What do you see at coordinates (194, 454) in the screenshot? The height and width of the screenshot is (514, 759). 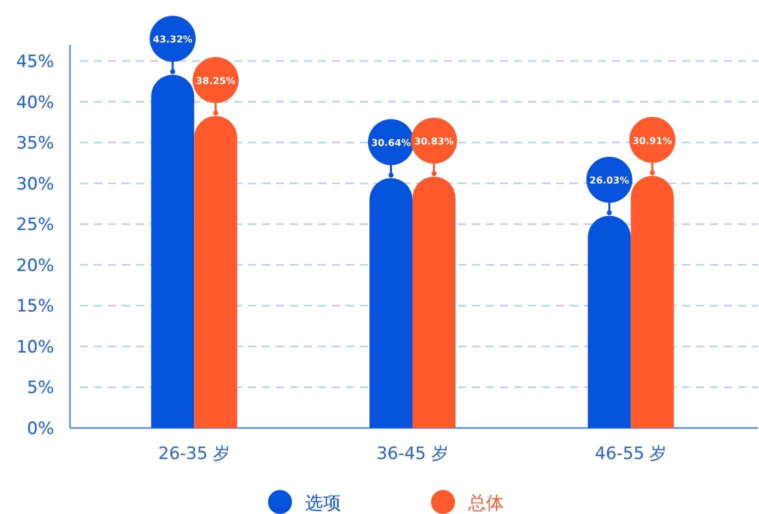 I see `x-tick-label: 26-35 岁` at bounding box center [194, 454].